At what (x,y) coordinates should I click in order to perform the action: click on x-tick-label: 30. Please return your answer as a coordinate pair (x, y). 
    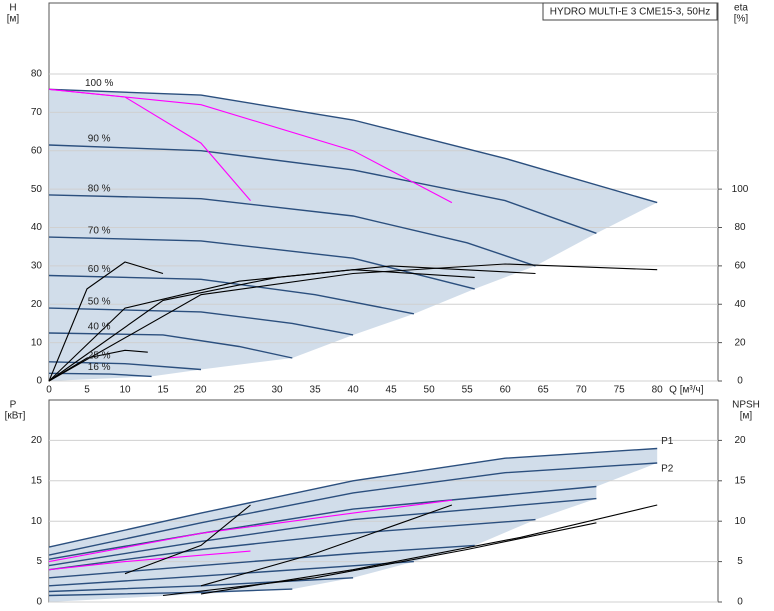
    Looking at the image, I should click on (278, 390).